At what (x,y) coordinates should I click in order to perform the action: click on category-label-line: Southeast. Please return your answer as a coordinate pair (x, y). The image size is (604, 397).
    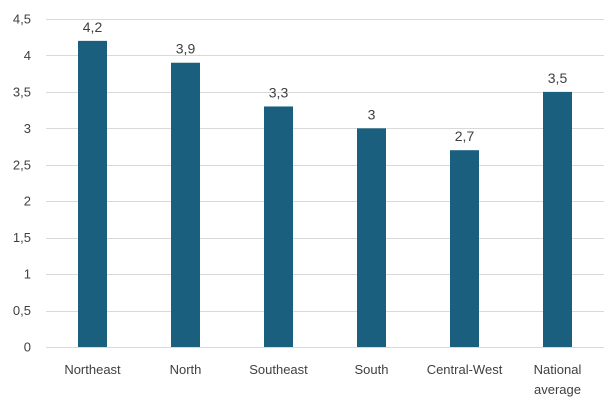
    Looking at the image, I should click on (278, 369).